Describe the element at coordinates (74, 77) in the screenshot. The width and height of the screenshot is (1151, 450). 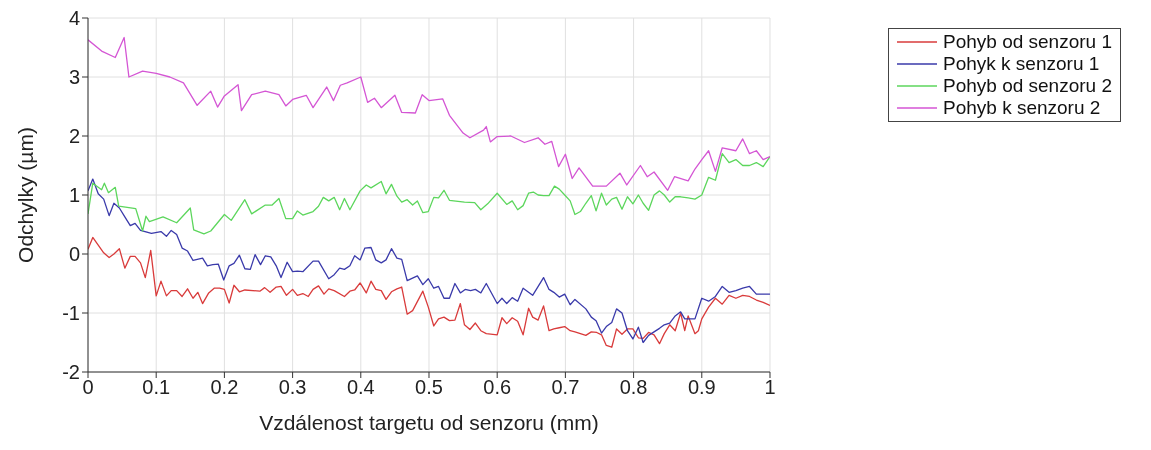
I see `y-tick-label: 3` at that location.